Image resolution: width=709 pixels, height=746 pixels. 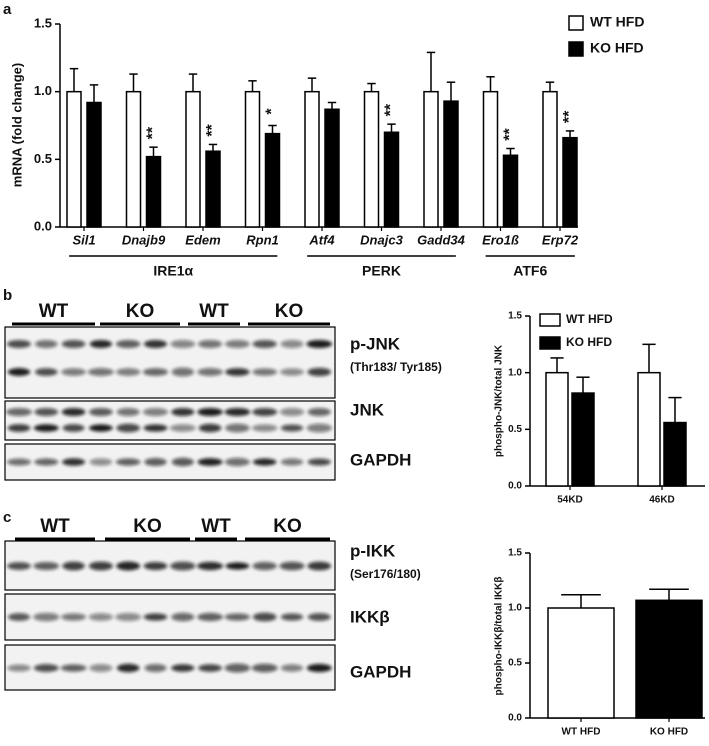 What do you see at coordinates (380, 671) in the screenshot?
I see `blot-label: GAPDH` at bounding box center [380, 671].